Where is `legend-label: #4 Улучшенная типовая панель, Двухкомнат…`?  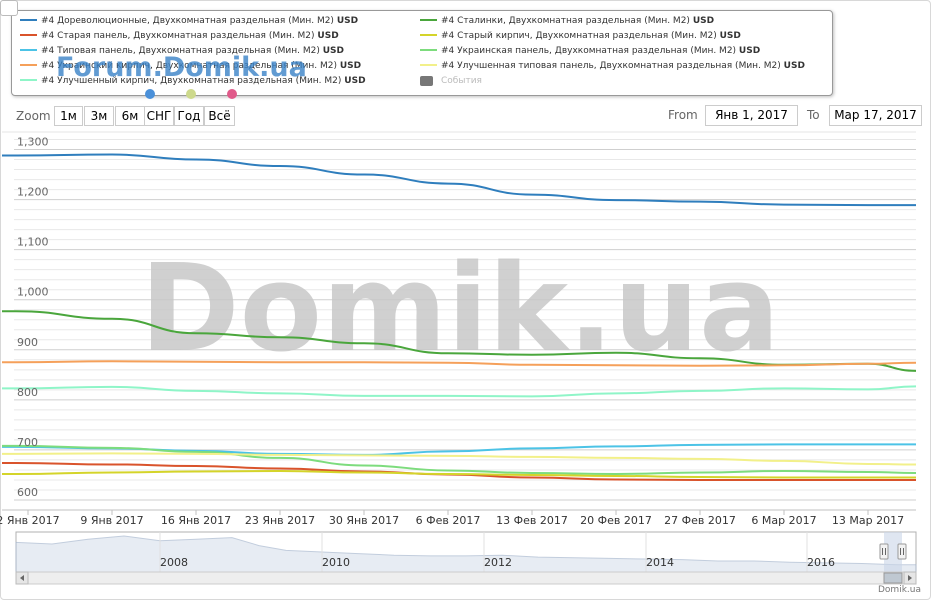
legend-label: #4 Улучшенная типовая панель, Двухкомнат… is located at coordinates (612, 66).